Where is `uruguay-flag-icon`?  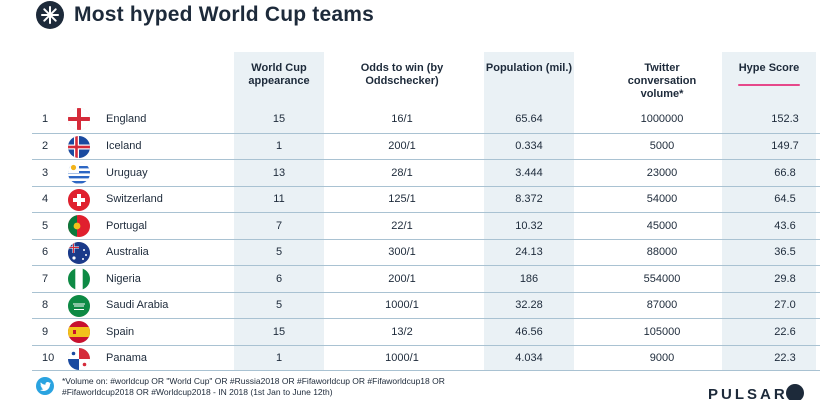
uruguay-flag-icon is located at coordinates (79, 173).